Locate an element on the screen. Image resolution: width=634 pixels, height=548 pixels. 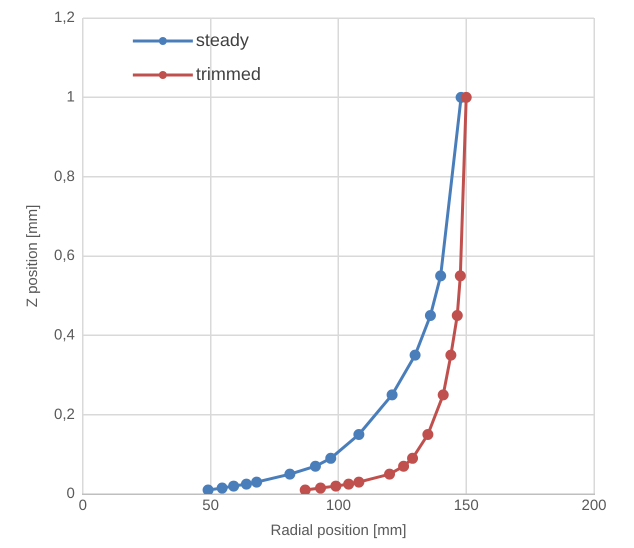
x-tick-label: 0 is located at coordinates (83, 505).